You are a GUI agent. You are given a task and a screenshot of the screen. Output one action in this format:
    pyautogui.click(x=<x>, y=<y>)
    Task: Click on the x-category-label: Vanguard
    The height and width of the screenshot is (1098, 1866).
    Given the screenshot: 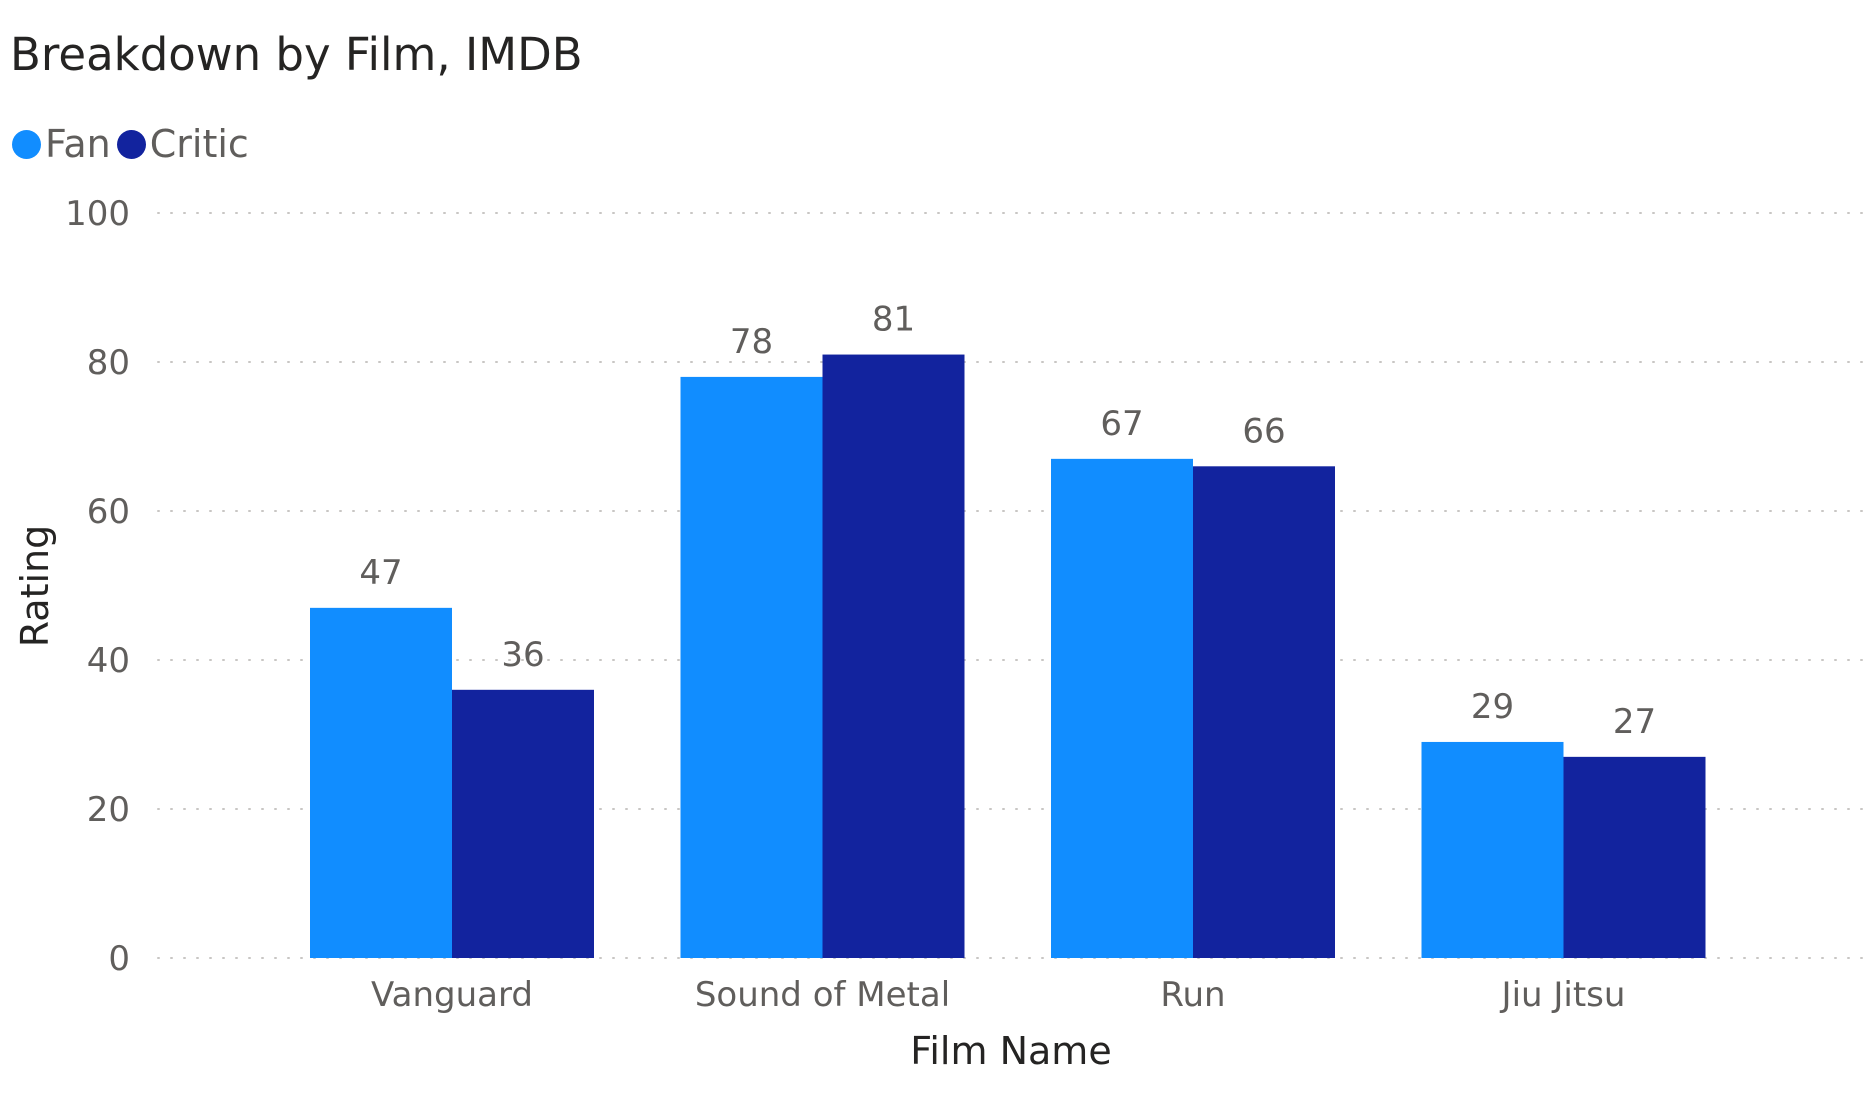 What is the action you would take?
    pyautogui.click(x=452, y=995)
    